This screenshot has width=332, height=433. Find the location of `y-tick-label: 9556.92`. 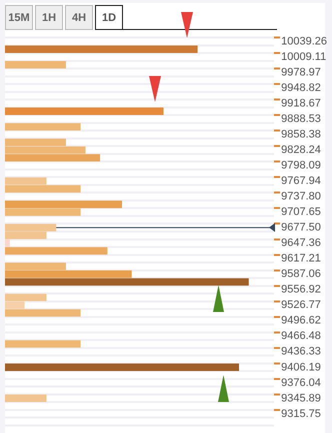

y-tick-label: 9556.92 is located at coordinates (301, 290).